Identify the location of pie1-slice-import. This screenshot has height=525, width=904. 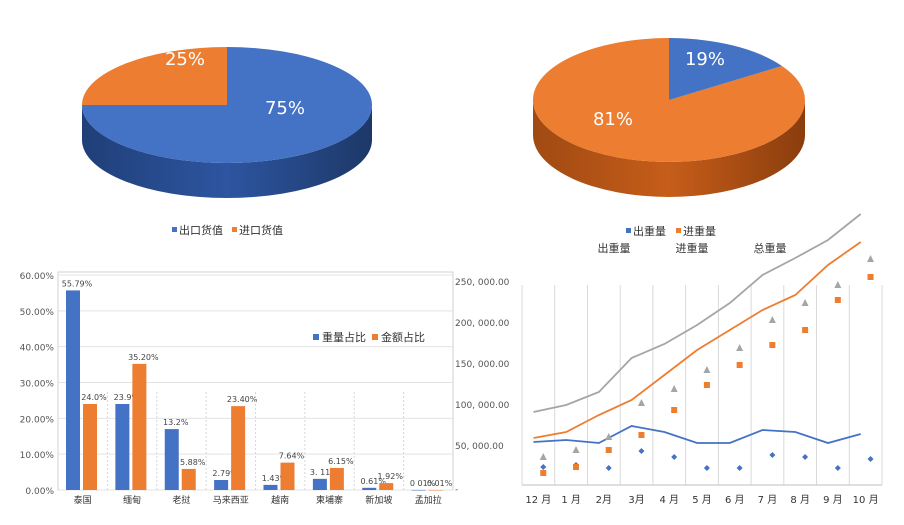
(154, 76).